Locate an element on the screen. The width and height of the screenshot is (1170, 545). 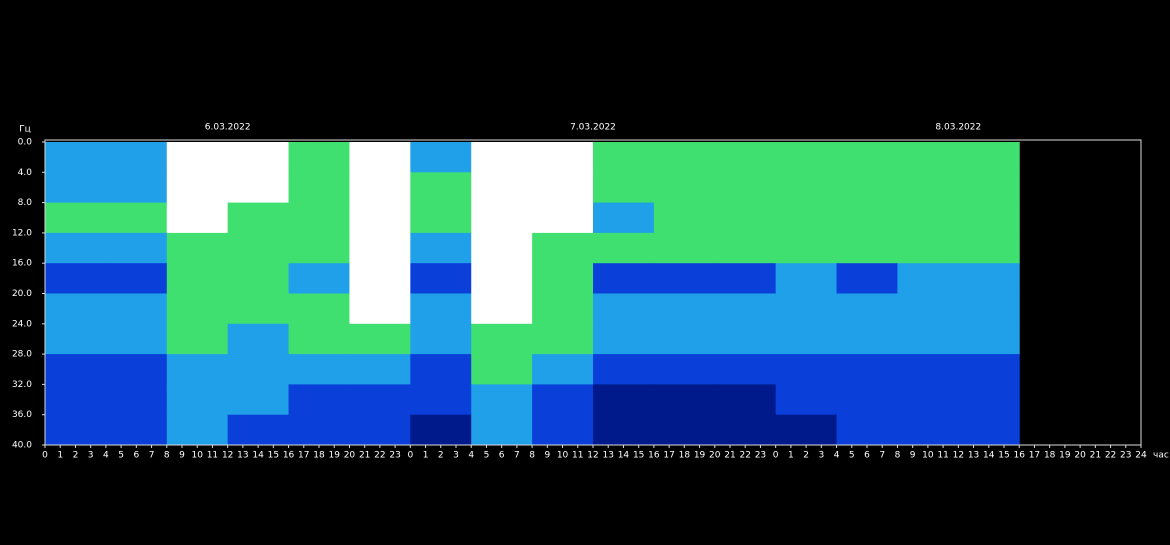
x-tick-label: 17 is located at coordinates (1034, 456).